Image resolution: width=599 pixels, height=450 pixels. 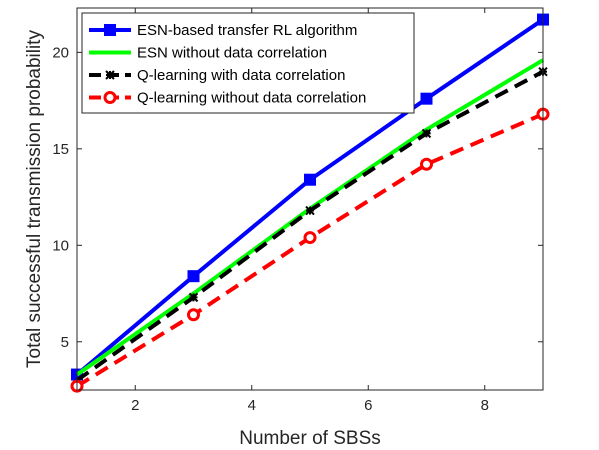 I want to click on x-tick-label-4: 4, so click(x=252, y=405).